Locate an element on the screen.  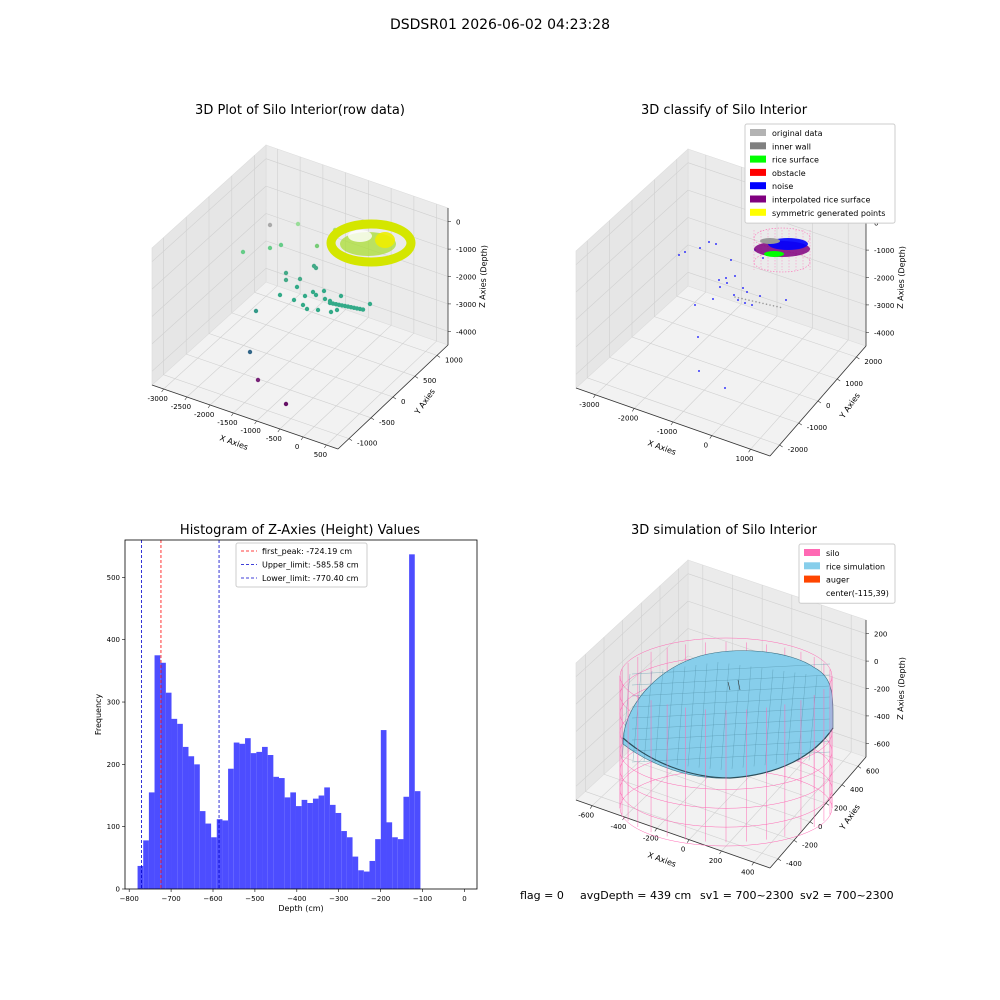
panel4-rice-surface is located at coordinates (728, 714).